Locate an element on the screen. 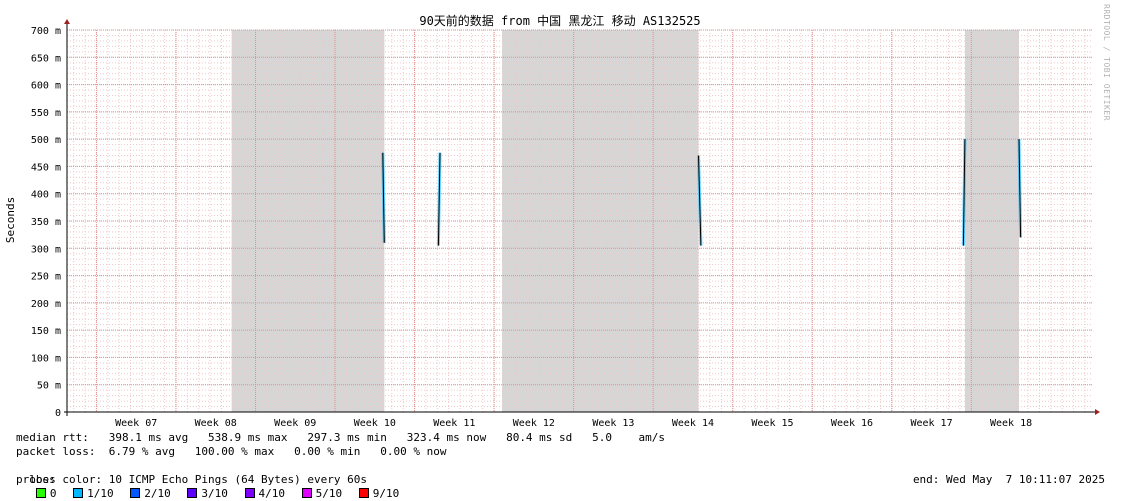 The image size is (1121, 501). x-axis-arrow is located at coordinates (1097, 412).